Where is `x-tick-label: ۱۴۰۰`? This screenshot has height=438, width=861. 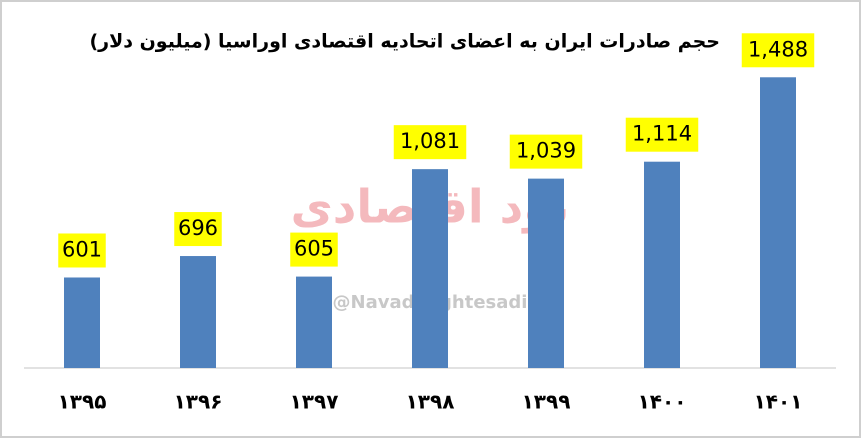
x-tick-label: ۱۴۰۰ is located at coordinates (662, 402).